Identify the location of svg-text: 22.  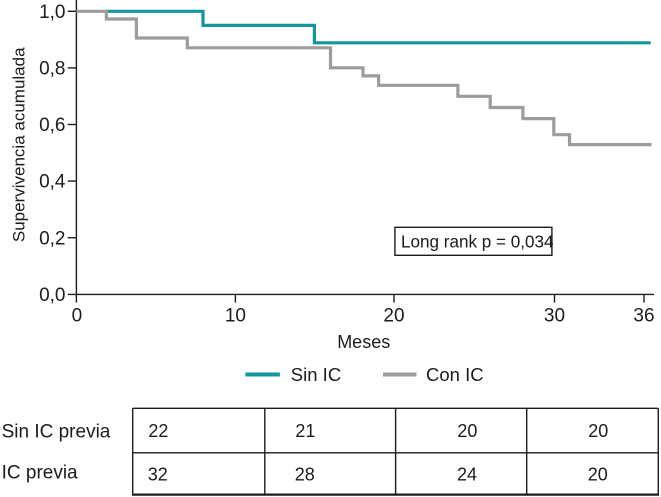
(158, 431).